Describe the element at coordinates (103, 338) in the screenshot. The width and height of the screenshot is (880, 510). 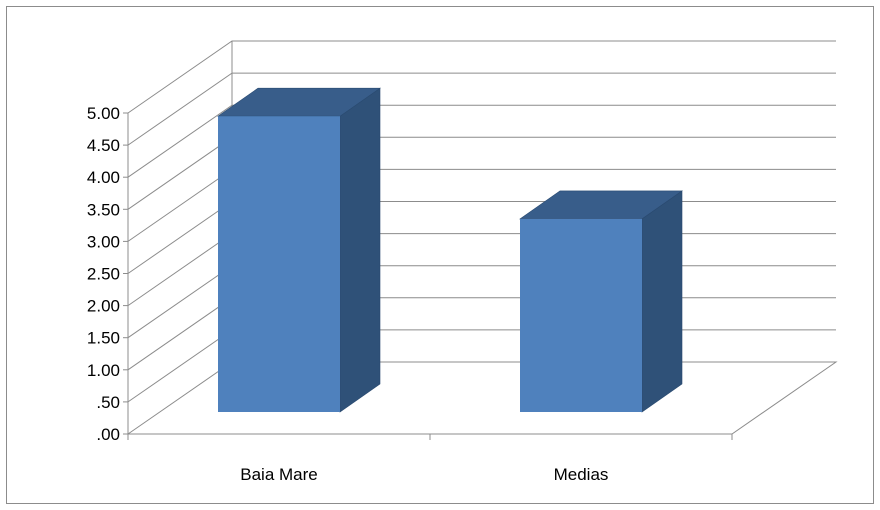
I see `y-tick-label: 1.50` at that location.